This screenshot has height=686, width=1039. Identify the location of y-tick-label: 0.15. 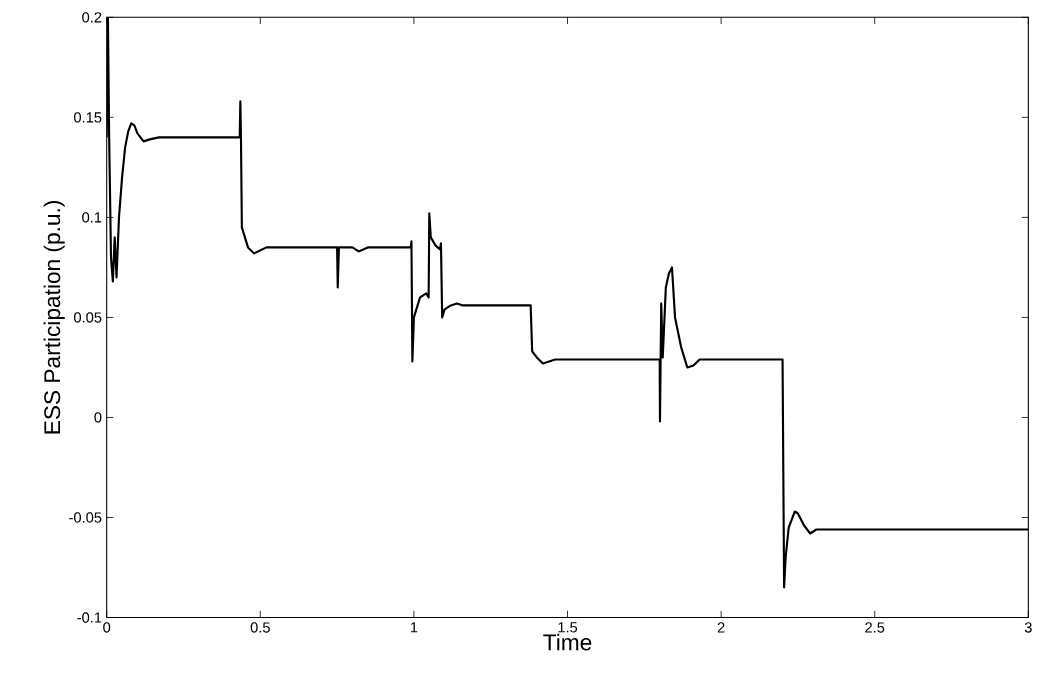
(88, 117).